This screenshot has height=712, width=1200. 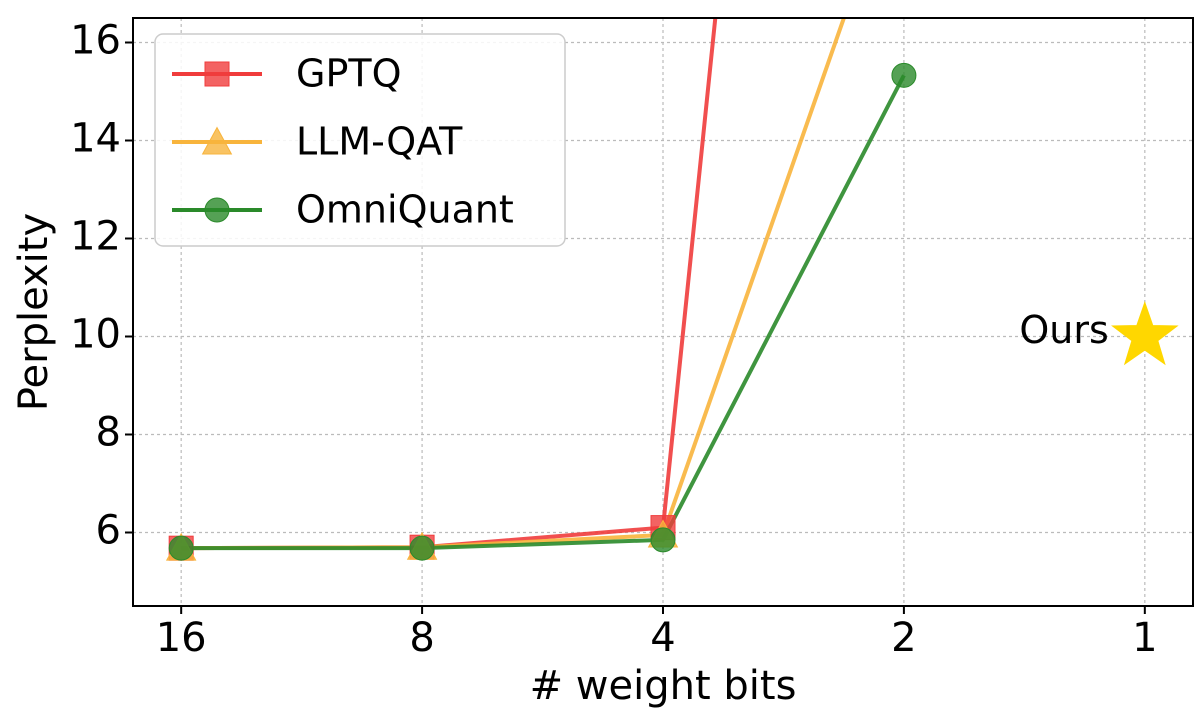 What do you see at coordinates (181, 638) in the screenshot?
I see `x-tick-label: 16` at bounding box center [181, 638].